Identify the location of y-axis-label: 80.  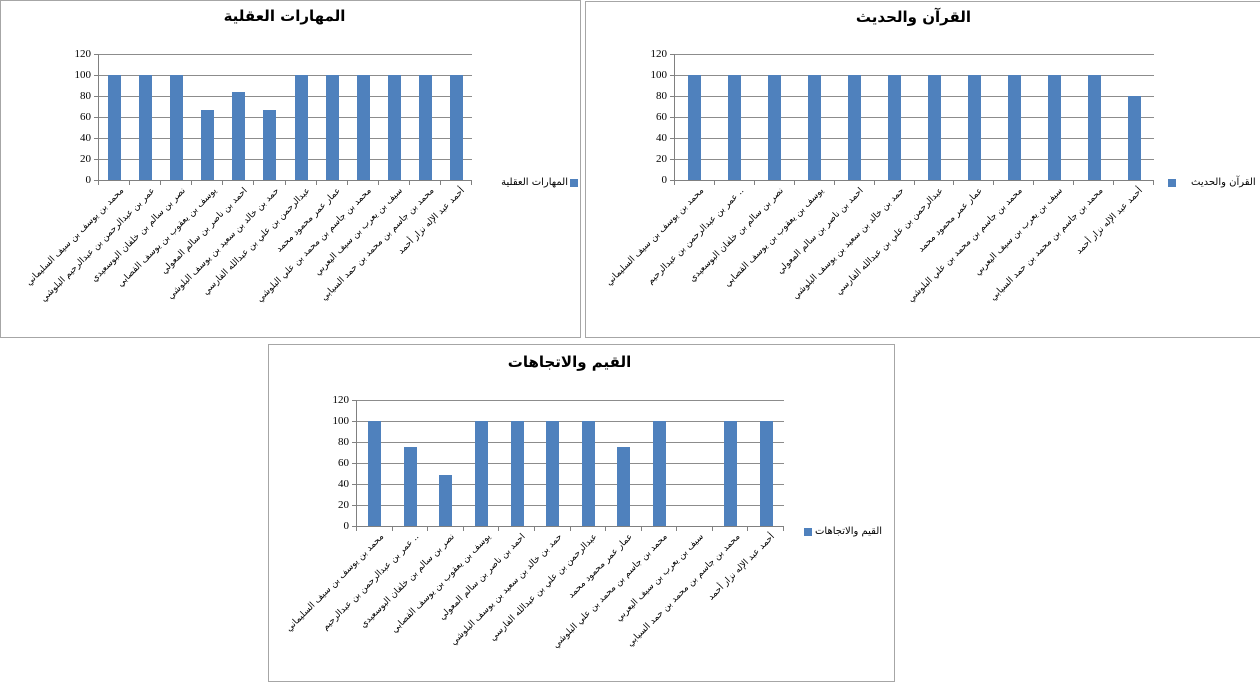
(343, 442).